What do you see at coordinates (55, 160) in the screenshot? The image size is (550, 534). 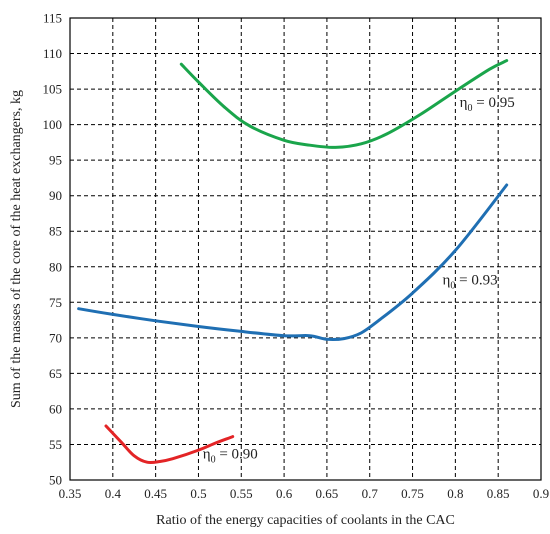 I see `y-tick-label: 95` at bounding box center [55, 160].